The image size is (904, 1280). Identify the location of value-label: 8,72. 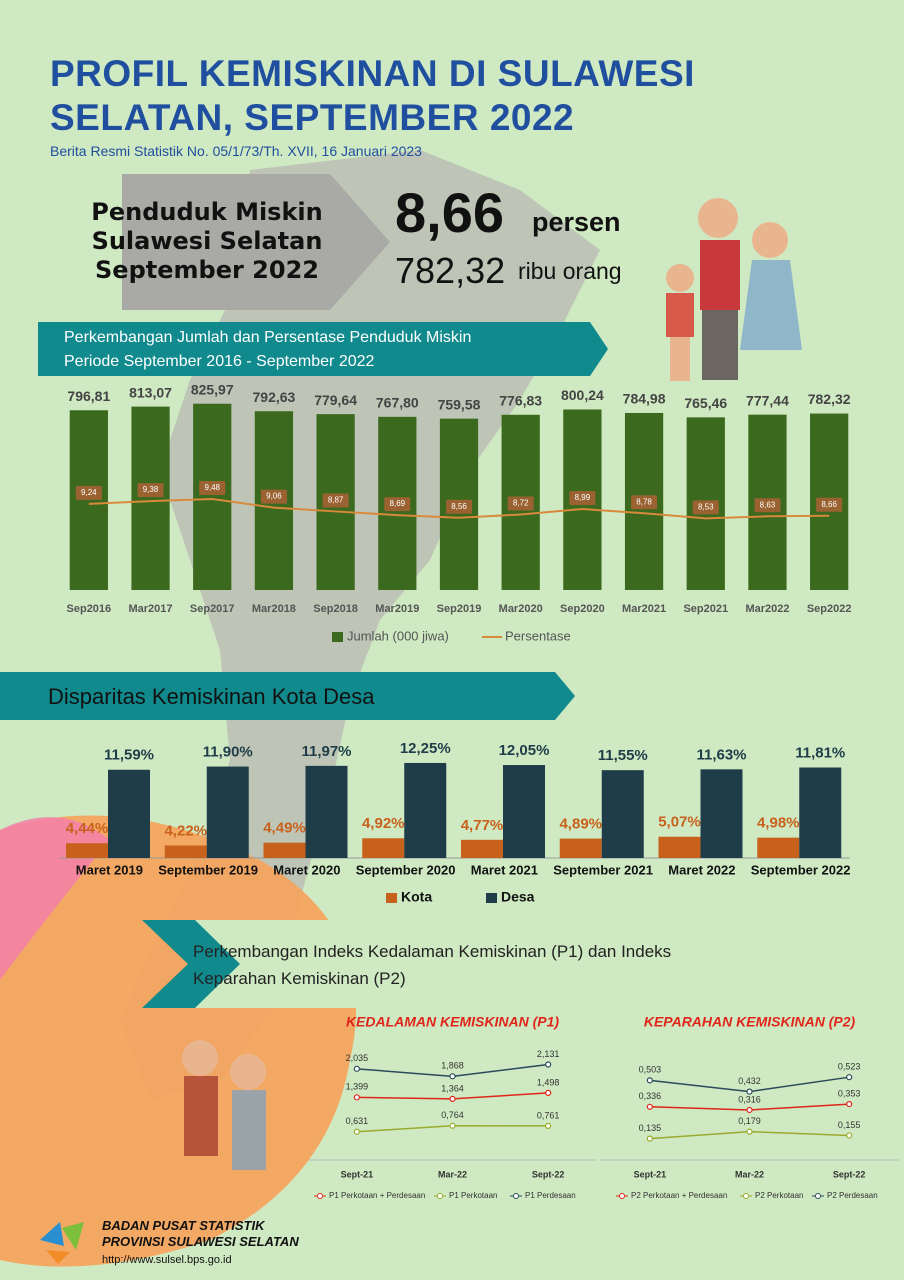
(521, 503).